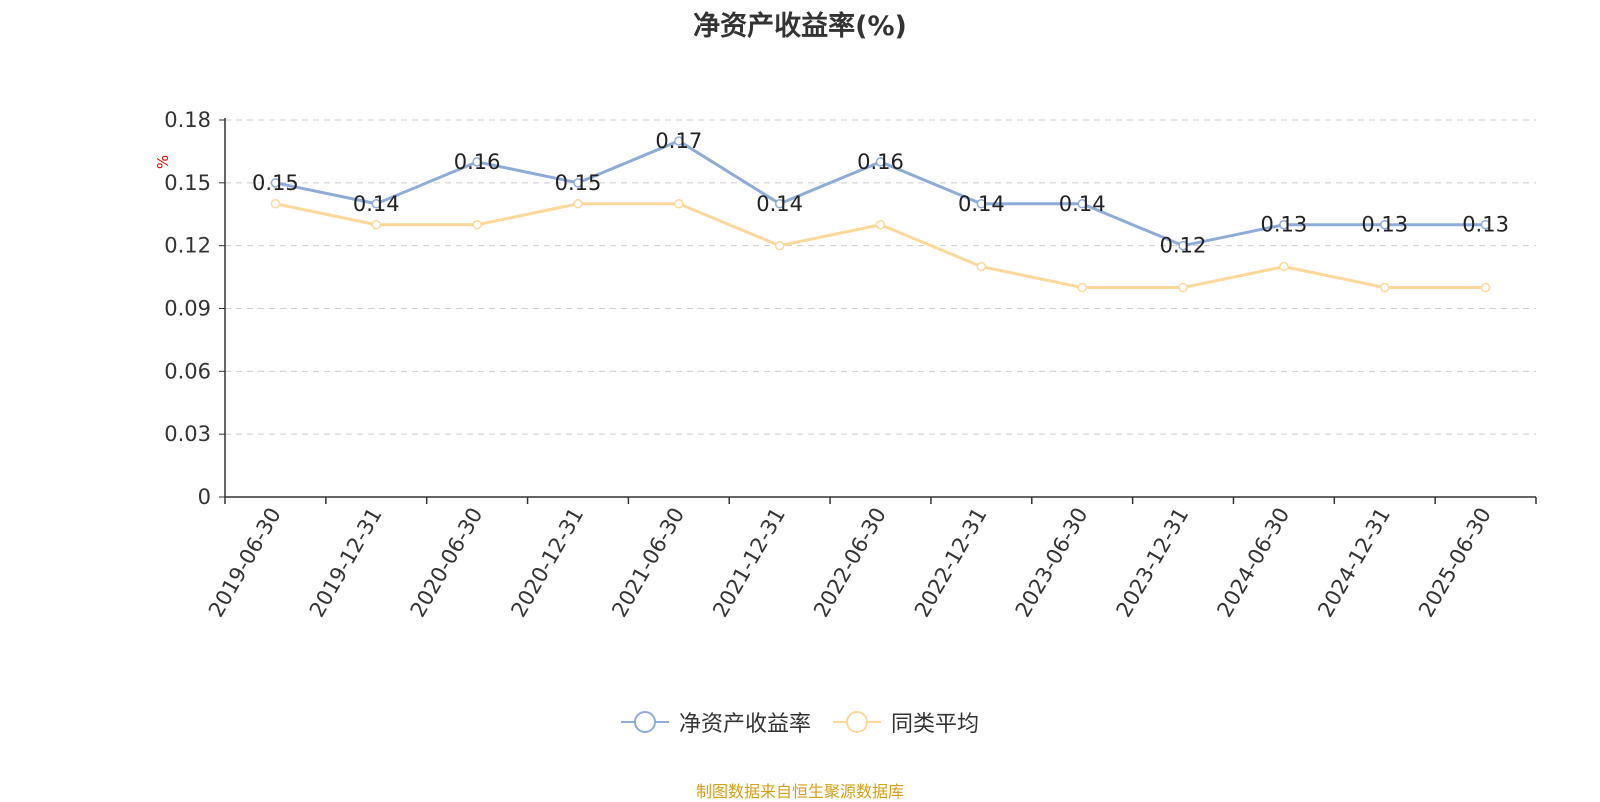 The height and width of the screenshot is (802, 1600). Describe the element at coordinates (1354, 563) in the screenshot. I see `x-tick-label: 2024-12-31` at that location.